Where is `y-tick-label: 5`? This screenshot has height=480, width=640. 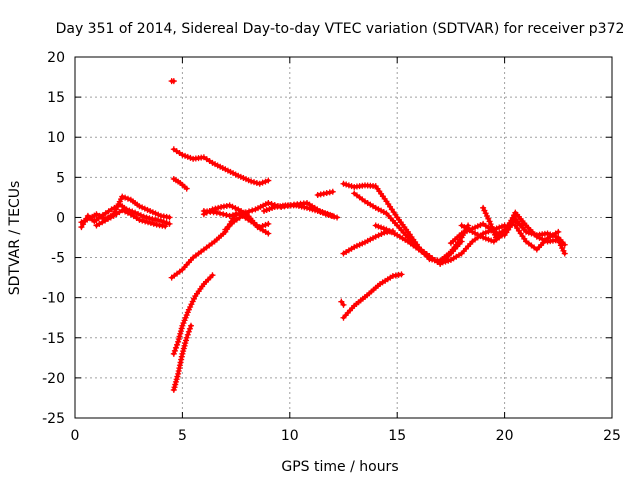
y-tick-label: 5 is located at coordinates (60, 178).